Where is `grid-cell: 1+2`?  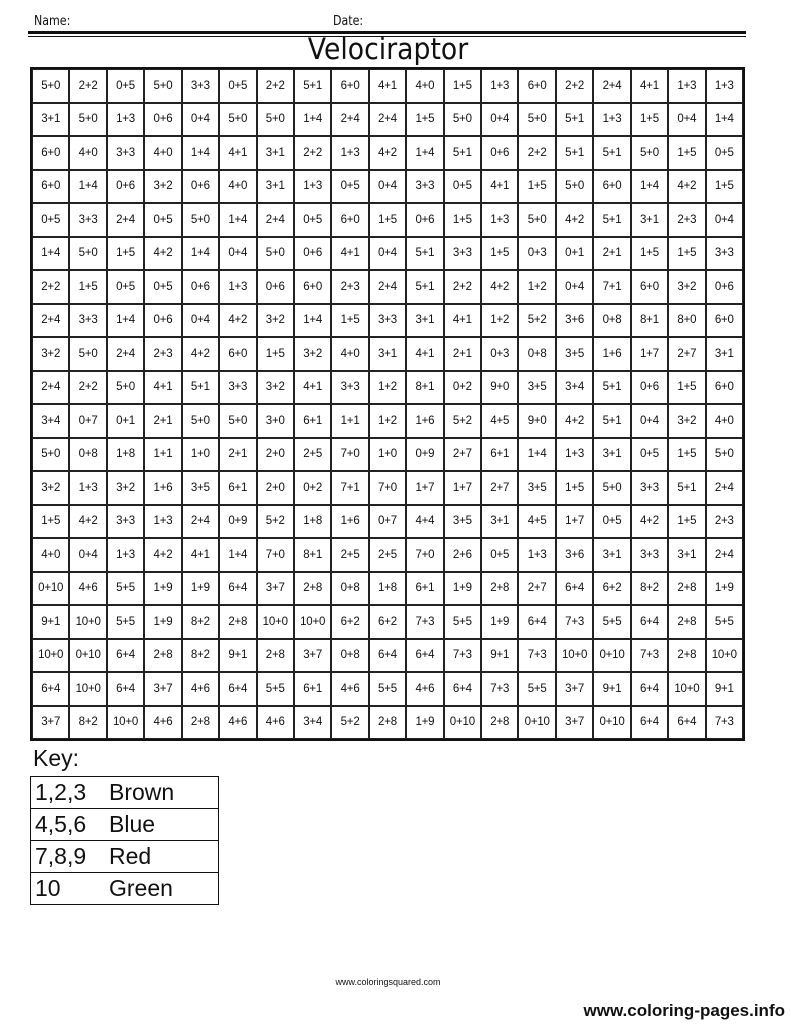
grid-cell: 1+2 is located at coordinates (387, 387).